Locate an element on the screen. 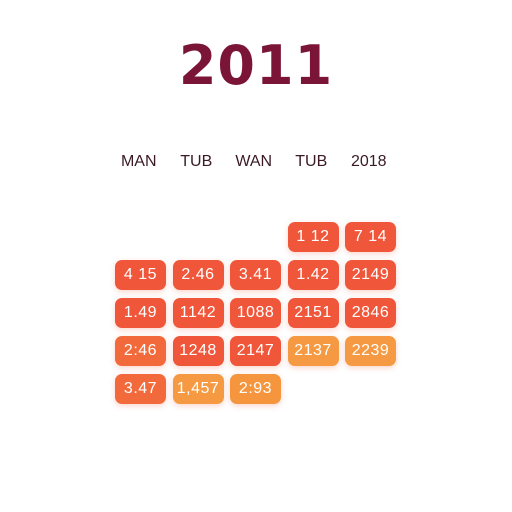  value-cell: 3.47 is located at coordinates (140, 389).